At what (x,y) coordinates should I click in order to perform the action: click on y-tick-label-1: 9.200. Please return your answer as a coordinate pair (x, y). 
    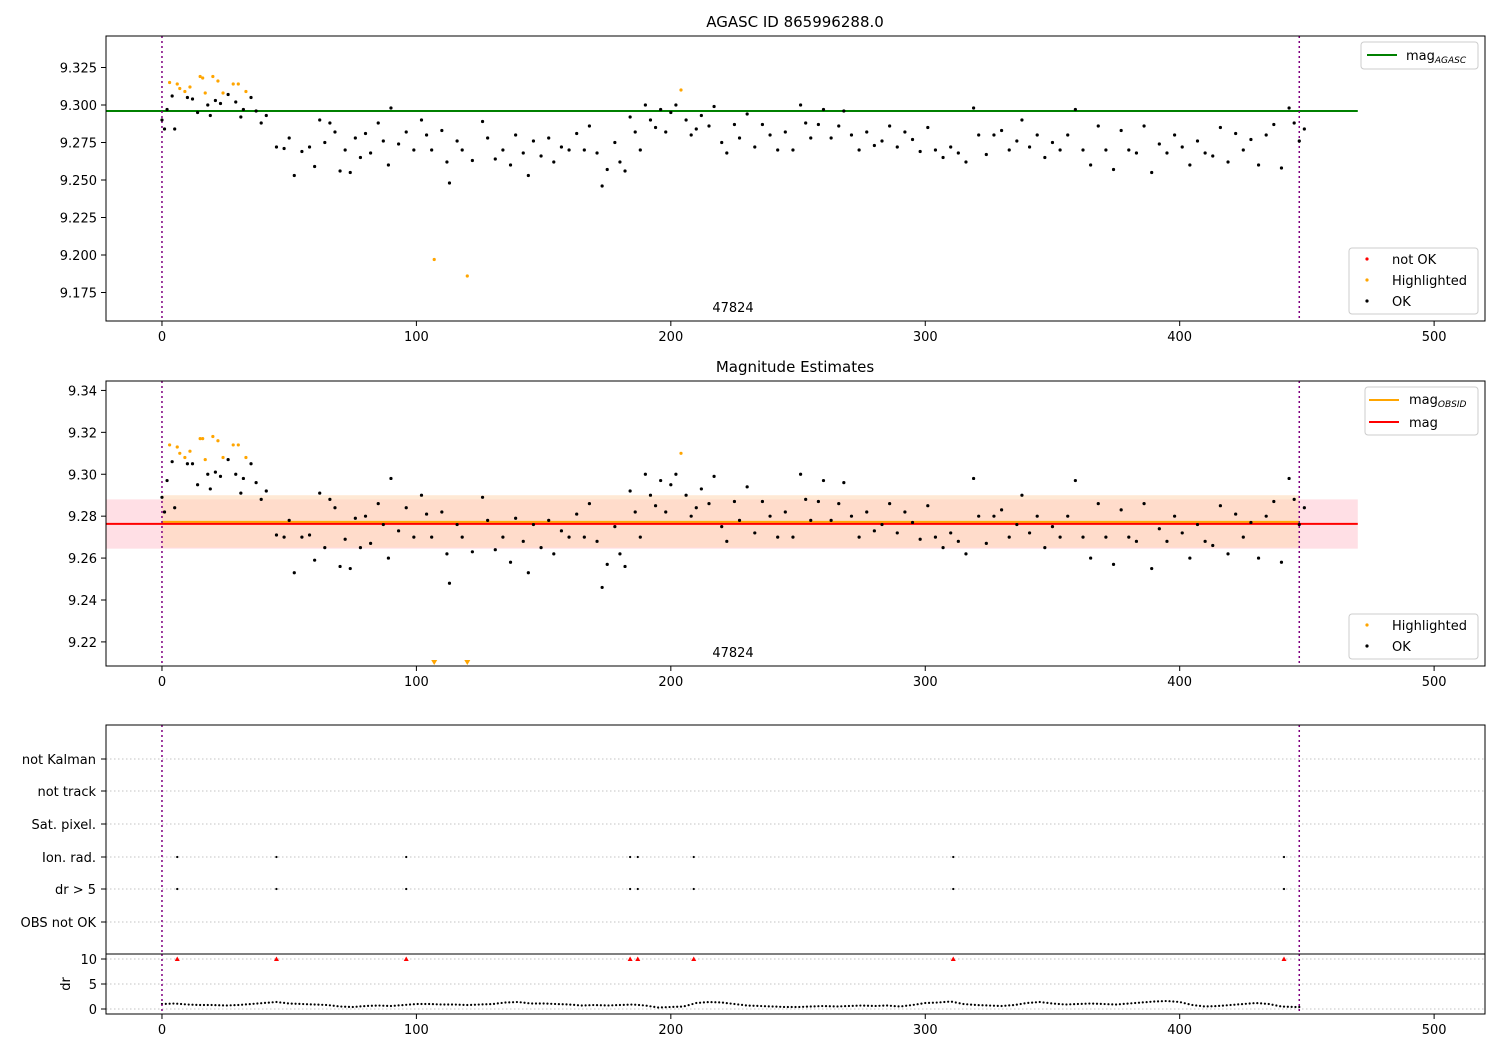
    Looking at the image, I should click on (78, 256).